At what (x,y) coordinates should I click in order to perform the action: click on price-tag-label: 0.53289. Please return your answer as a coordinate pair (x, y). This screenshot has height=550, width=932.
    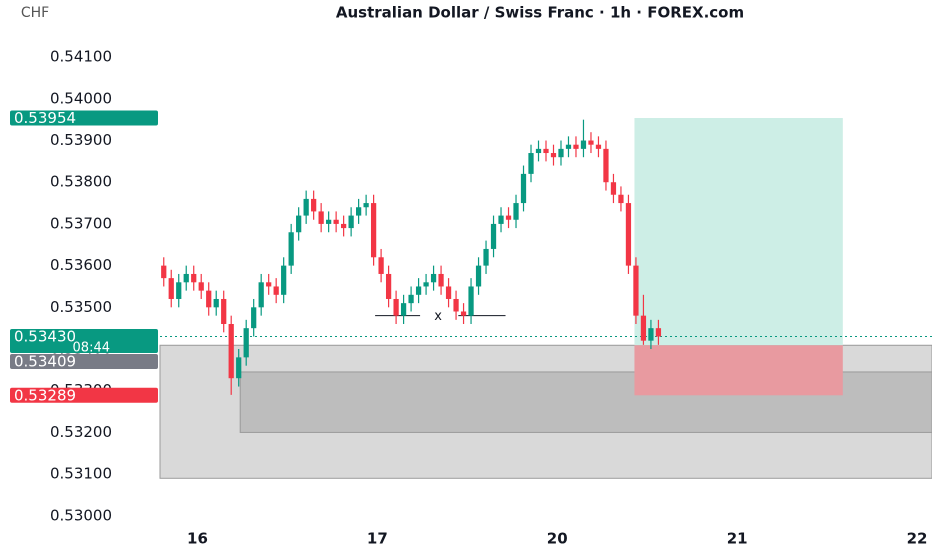
    Looking at the image, I should click on (45, 395).